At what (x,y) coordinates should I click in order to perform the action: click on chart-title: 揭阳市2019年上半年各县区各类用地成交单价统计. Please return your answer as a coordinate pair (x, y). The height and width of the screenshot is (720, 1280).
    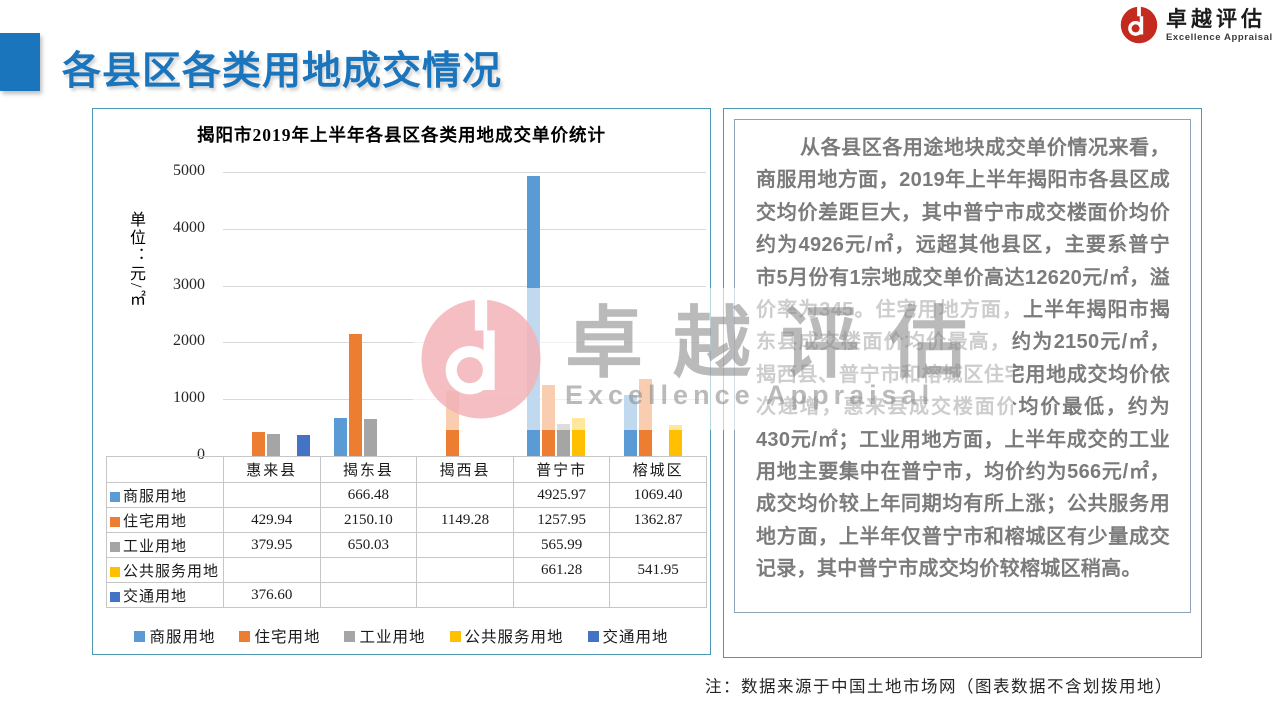
    Looking at the image, I should click on (401, 135).